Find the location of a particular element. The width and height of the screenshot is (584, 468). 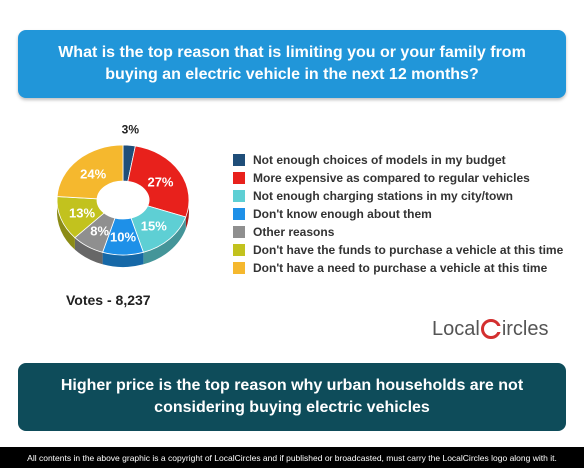

slice-label-1: 27% is located at coordinates (160, 182).